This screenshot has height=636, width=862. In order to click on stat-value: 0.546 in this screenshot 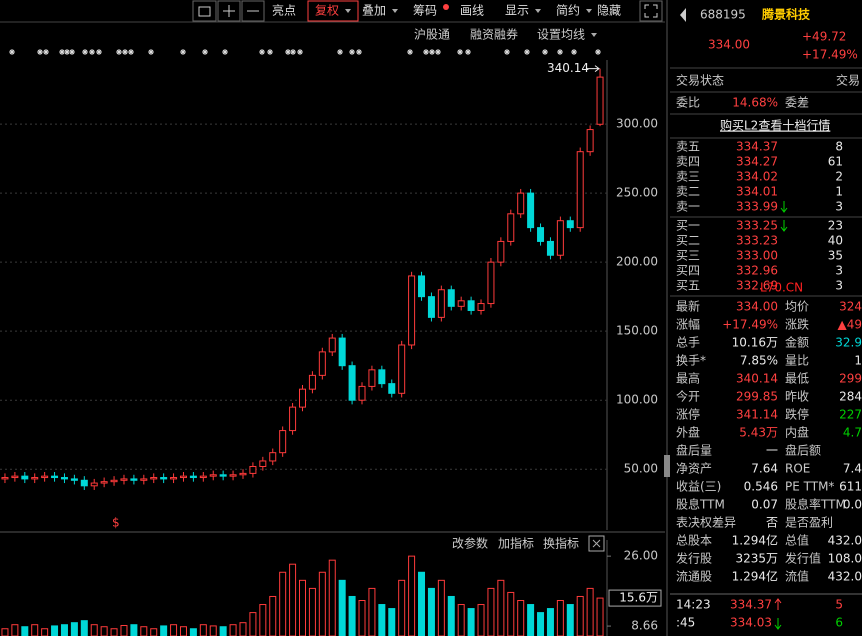, I will do `click(761, 487)`.